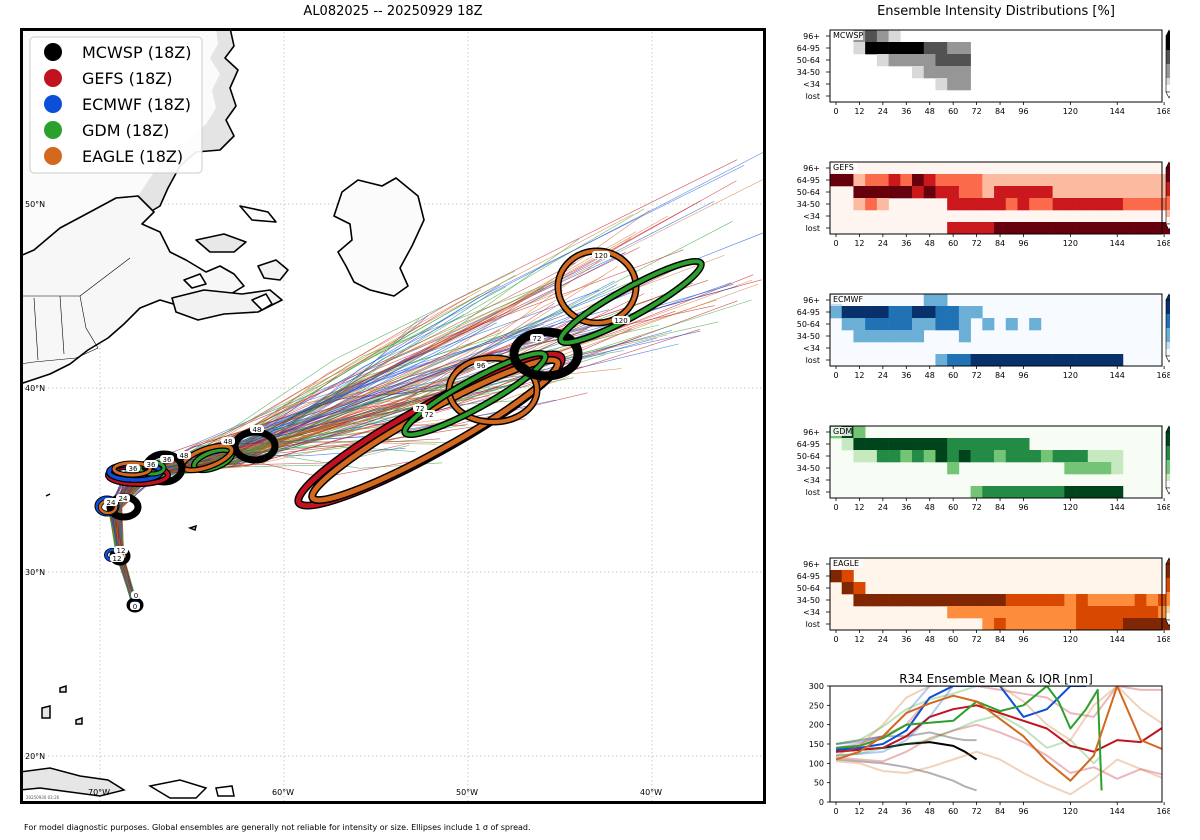 The image size is (1200, 840). What do you see at coordinates (481, 365) in the screenshot?
I see `hour-label-96: 96` at bounding box center [481, 365].